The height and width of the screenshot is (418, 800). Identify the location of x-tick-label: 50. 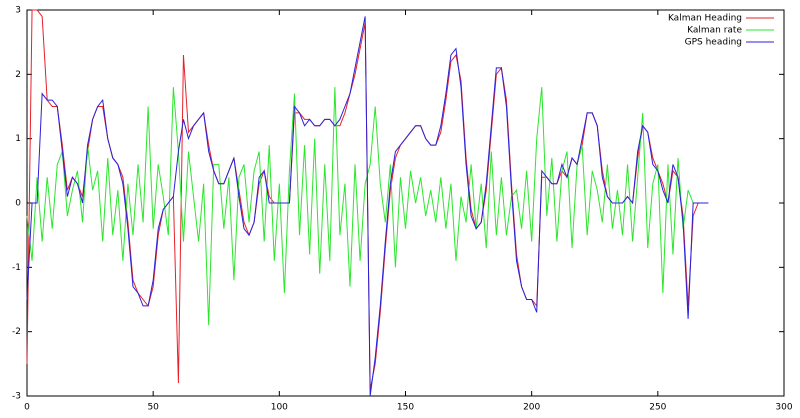
(153, 408).